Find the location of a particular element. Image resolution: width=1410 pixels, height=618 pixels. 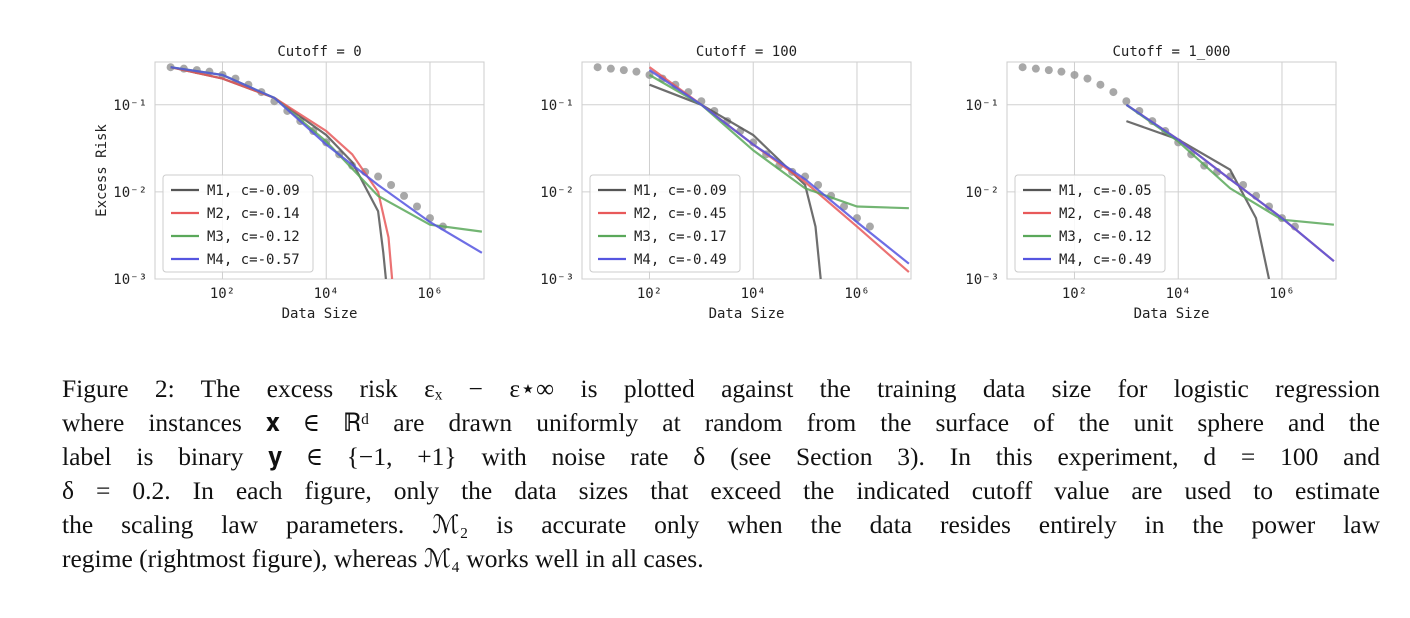

legend-label: M4, c=-0.57 is located at coordinates (253, 260).